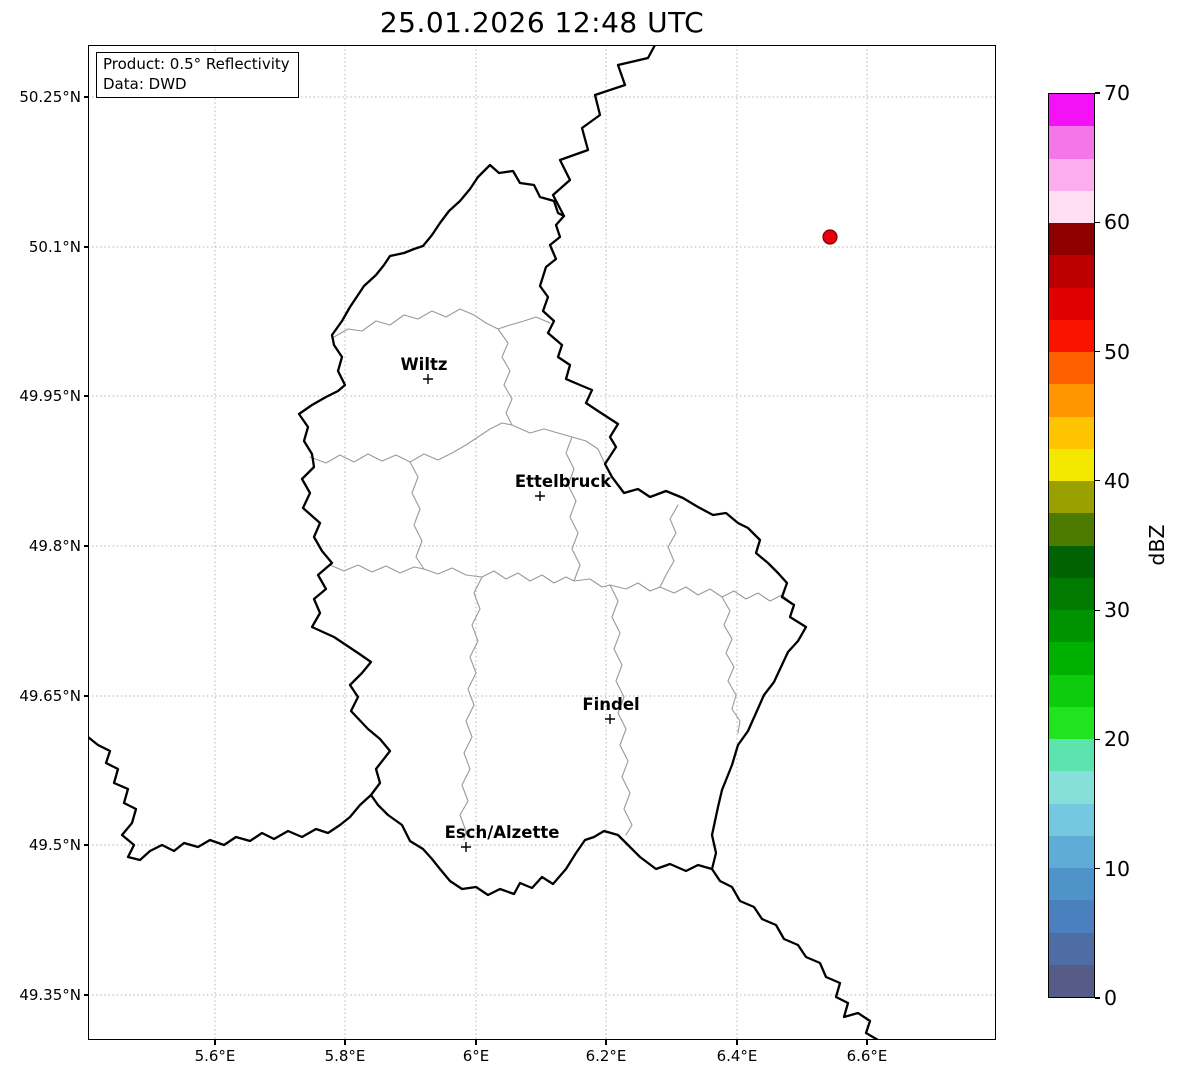  Describe the element at coordinates (1117, 868) in the screenshot. I see `colorbar-tick-label: 10` at that location.